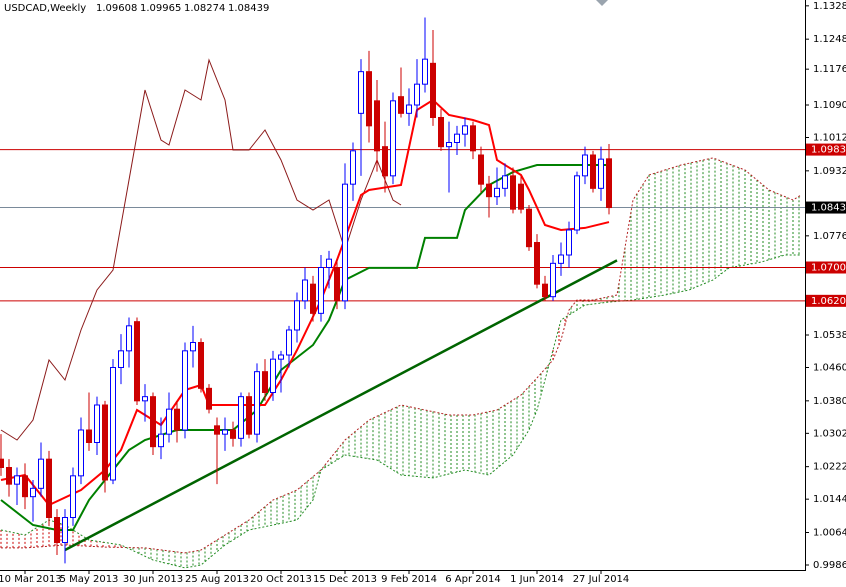 This screenshot has width=846, height=587. Describe the element at coordinates (537, 579) in the screenshot. I see `x-tick-label: 1 Jun 2014` at that location.